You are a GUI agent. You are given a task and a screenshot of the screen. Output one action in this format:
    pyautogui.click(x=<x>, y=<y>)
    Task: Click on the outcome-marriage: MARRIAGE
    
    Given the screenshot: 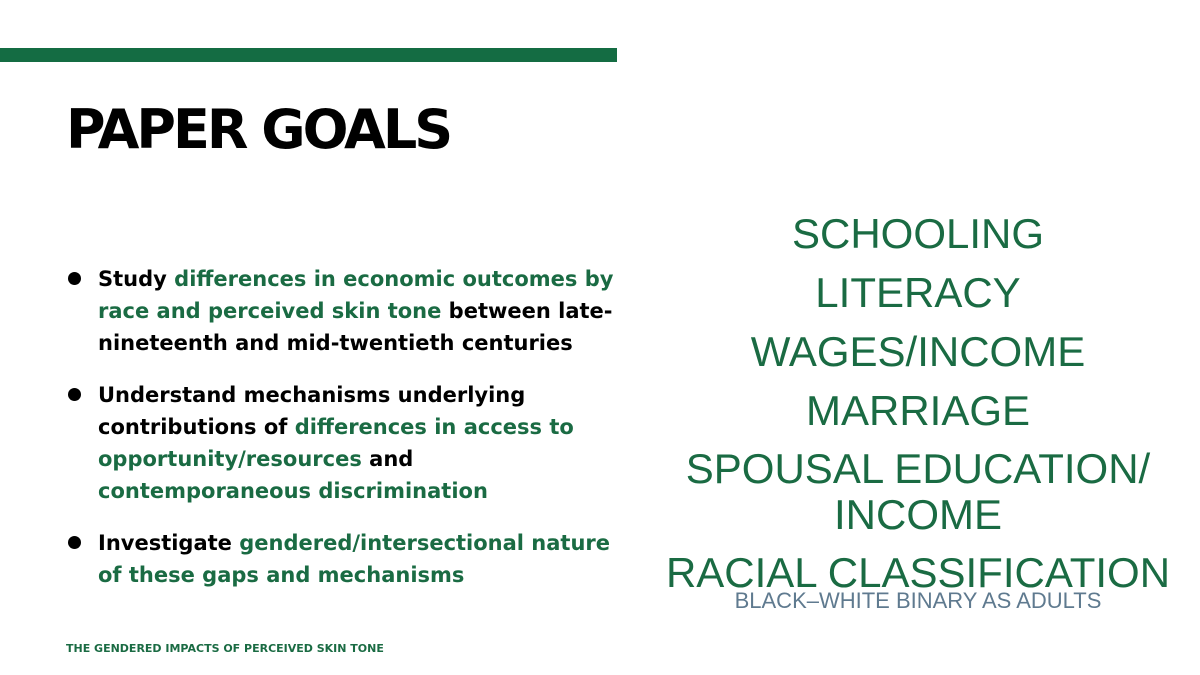 What is the action you would take?
    pyautogui.click(x=918, y=410)
    